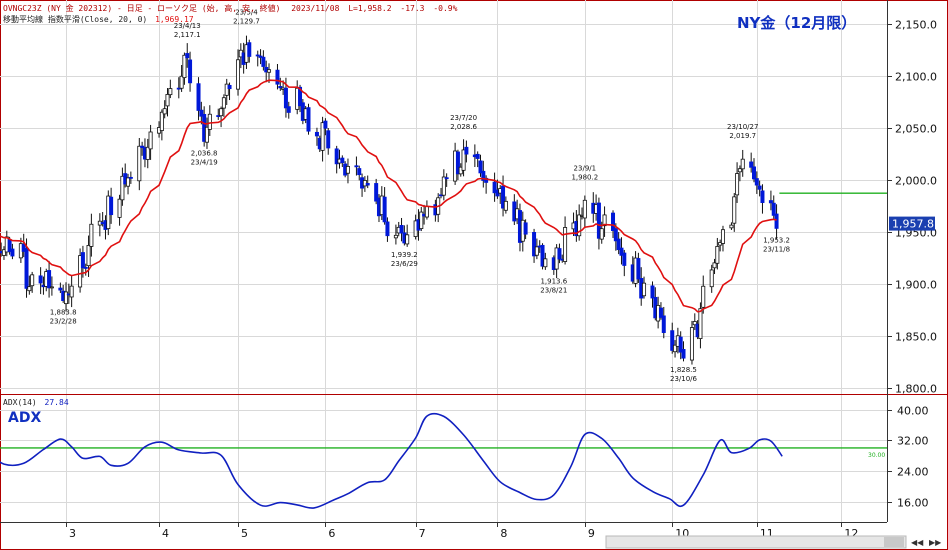 This screenshot has height=550, width=948. Describe the element at coordinates (742, 127) in the screenshot. I see `annotation-label: 23/10/27` at that location.